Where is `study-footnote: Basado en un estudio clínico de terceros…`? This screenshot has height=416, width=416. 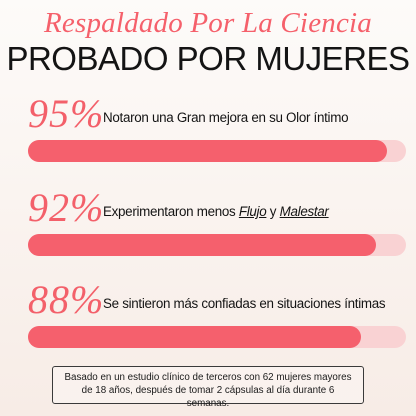 study-footnote: Basado en un estudio clínico de terceros… is located at coordinates (208, 387).